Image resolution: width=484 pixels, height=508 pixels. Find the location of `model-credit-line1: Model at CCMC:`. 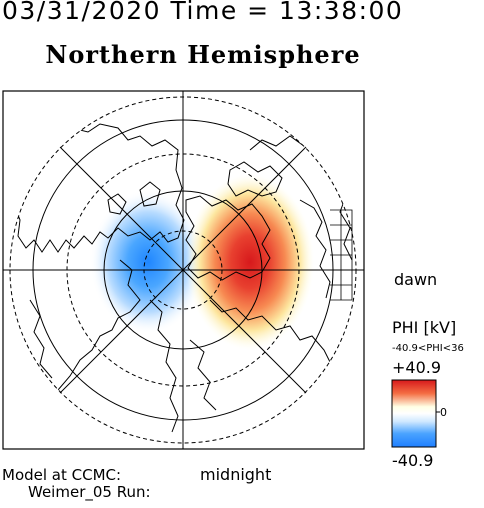

model-credit-line1: Model at CCMC: is located at coordinates (62, 475).